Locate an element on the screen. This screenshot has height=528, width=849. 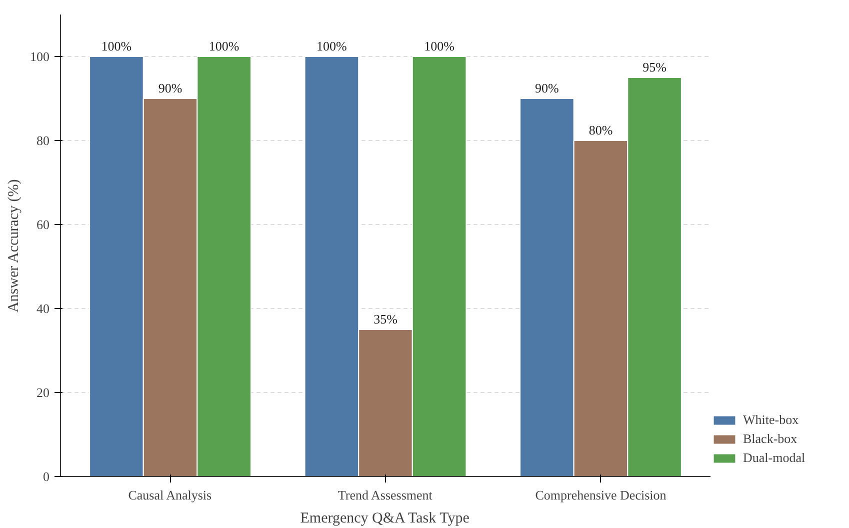
y-tick-label: 80 is located at coordinates (43, 140).